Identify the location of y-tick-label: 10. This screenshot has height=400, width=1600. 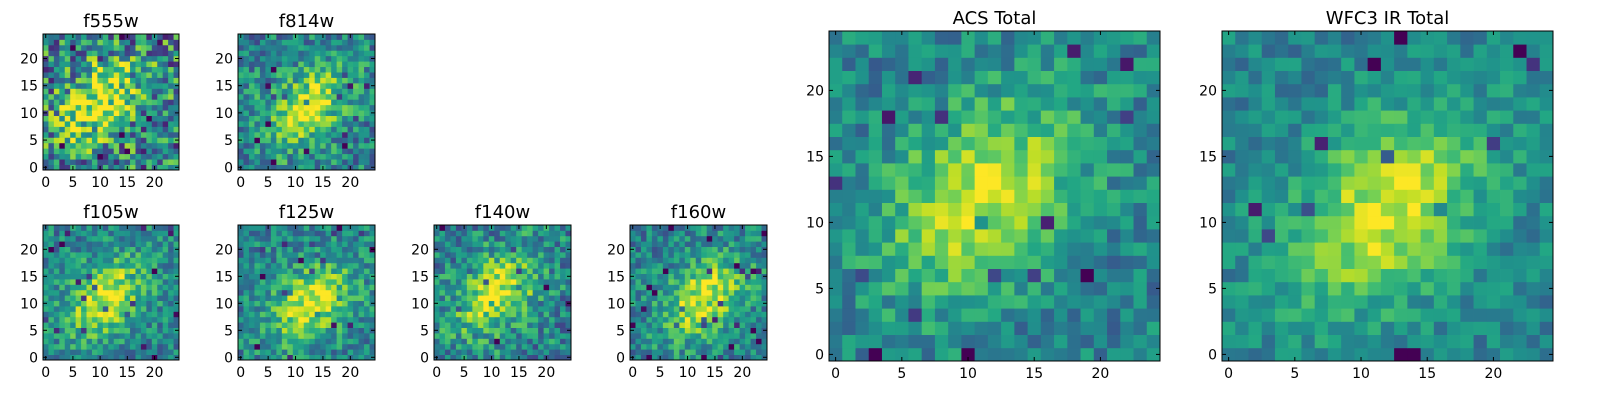
(29, 304).